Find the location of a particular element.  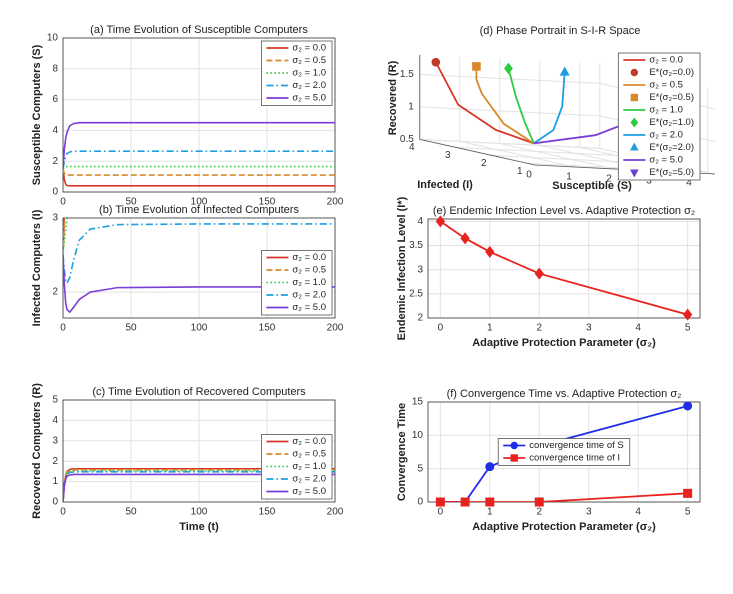

y-tick-label: 4 is located at coordinates (55, 420).